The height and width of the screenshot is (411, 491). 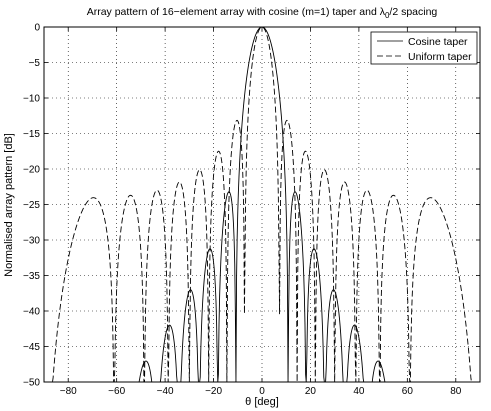 I want to click on y-tick-label: −50, so click(x=31, y=383).